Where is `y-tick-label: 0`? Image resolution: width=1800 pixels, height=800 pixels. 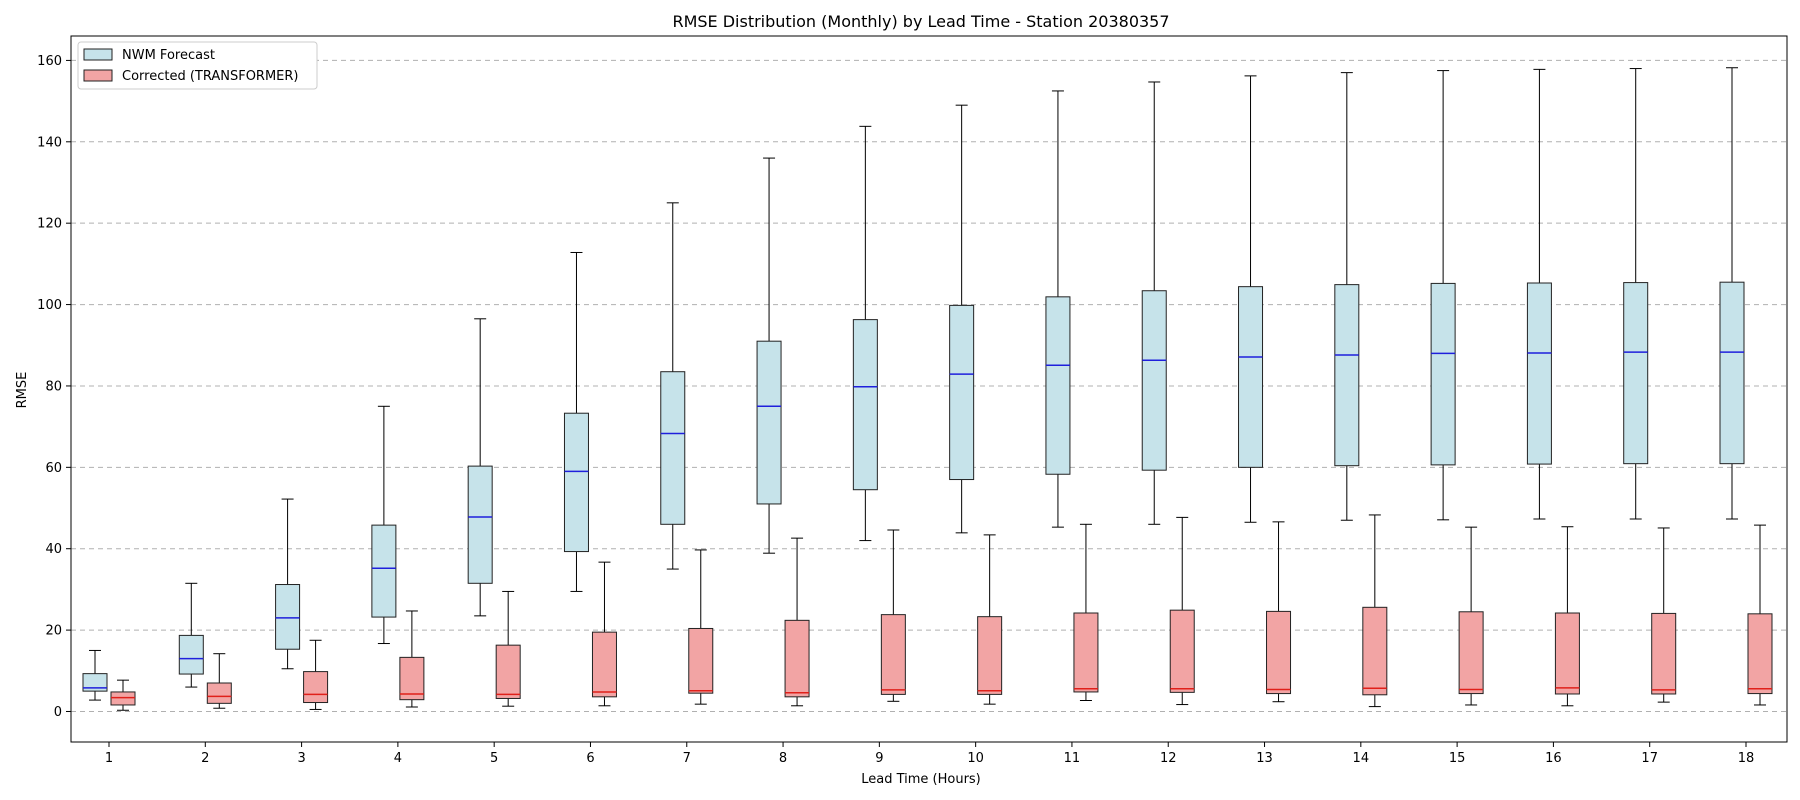
y-tick-label: 0 is located at coordinates (58, 712).